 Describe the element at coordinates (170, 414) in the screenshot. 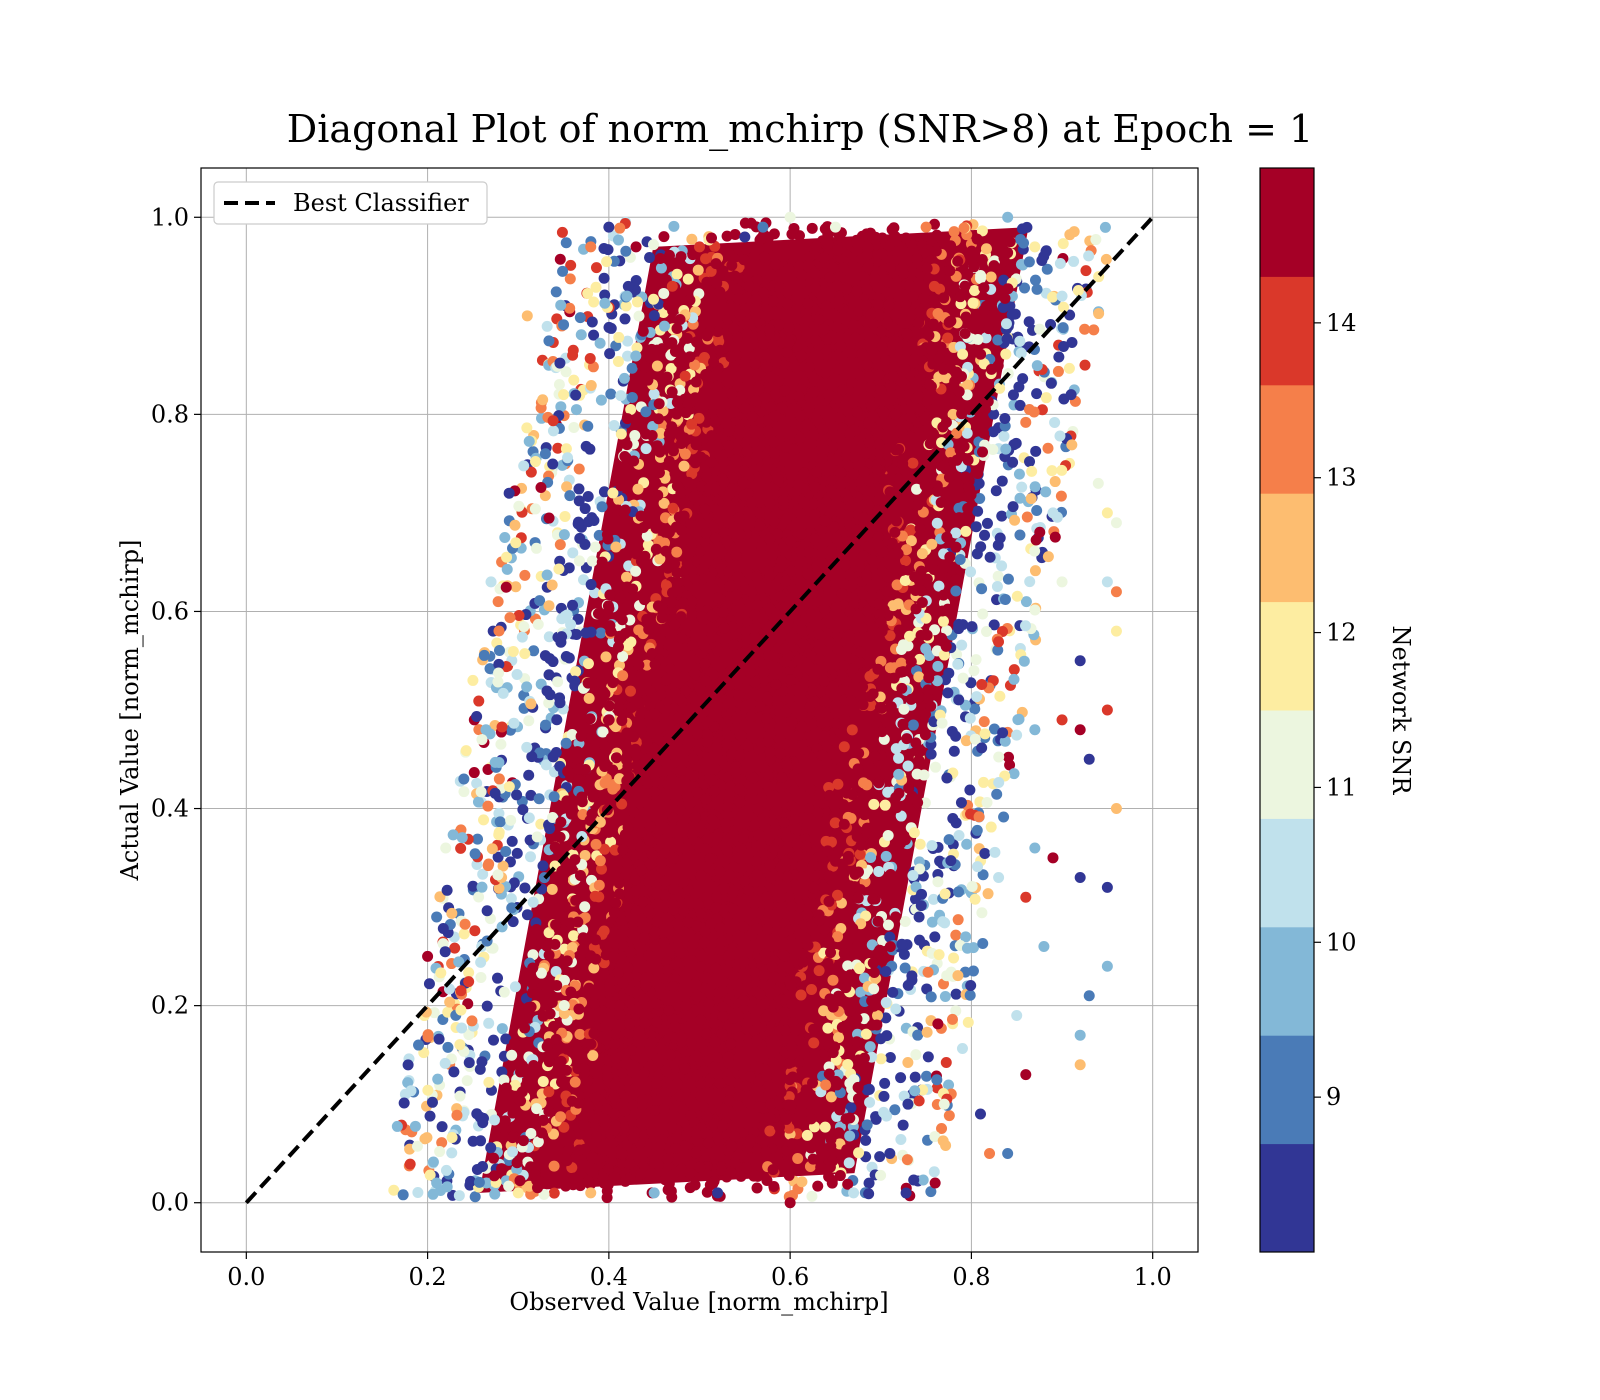

I see `y-tick-label: 0.8` at that location.